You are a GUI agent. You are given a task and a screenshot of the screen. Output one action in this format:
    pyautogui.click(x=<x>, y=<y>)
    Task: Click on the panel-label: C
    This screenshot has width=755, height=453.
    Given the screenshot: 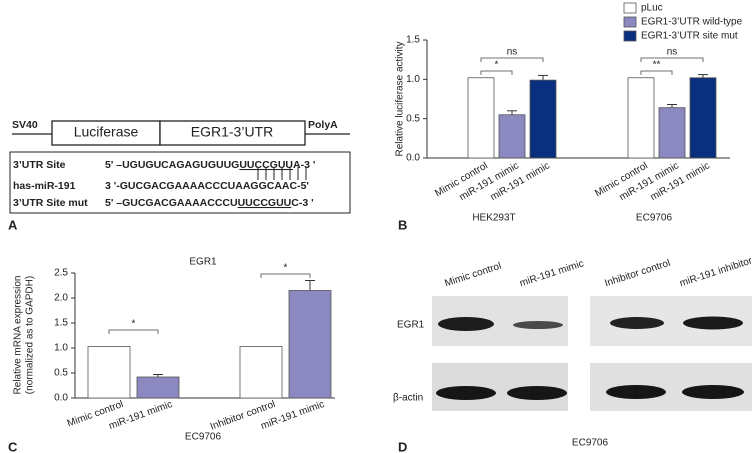 What is the action you would take?
    pyautogui.click(x=13, y=446)
    